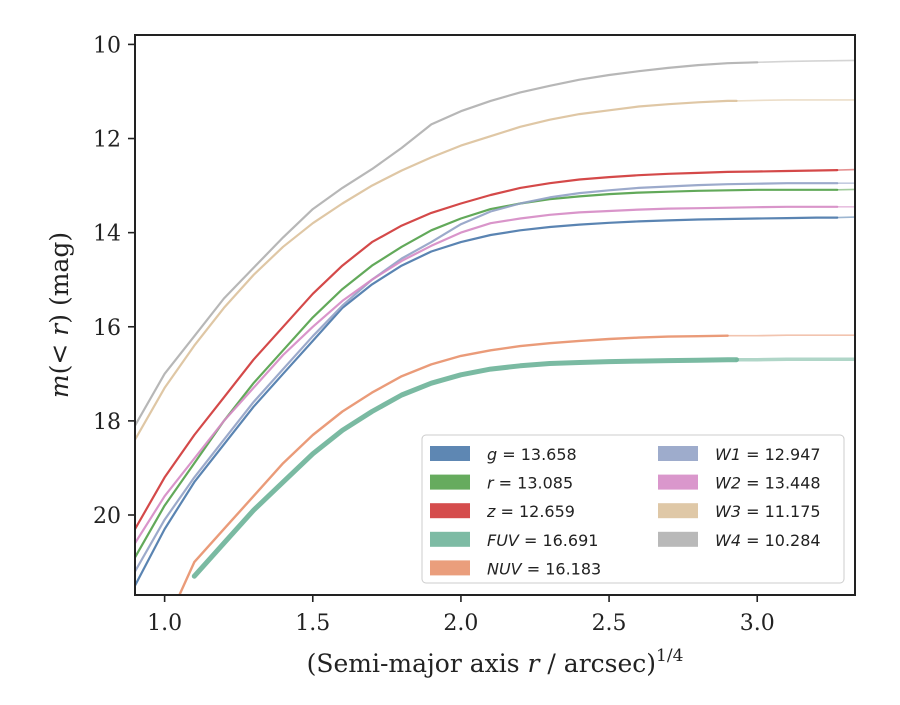 This screenshot has height=705, width=900. I want to click on y-tick-label: 20, so click(107, 516).